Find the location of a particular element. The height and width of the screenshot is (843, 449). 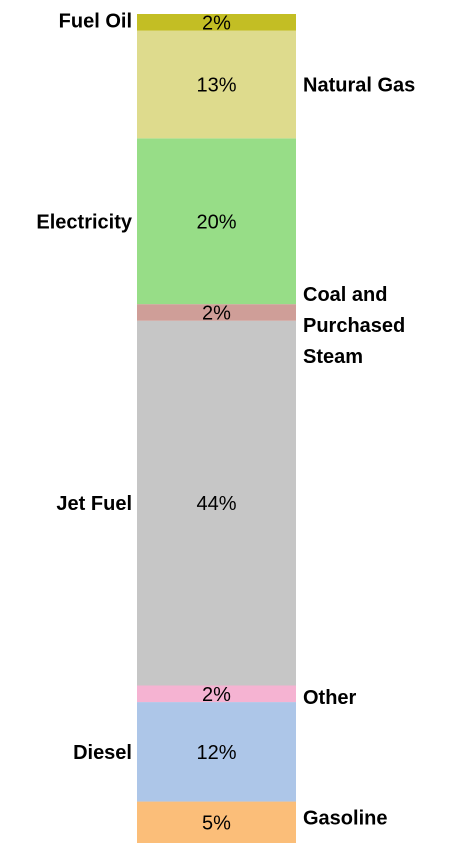

category-label-electricity: Electricity is located at coordinates (84, 222).